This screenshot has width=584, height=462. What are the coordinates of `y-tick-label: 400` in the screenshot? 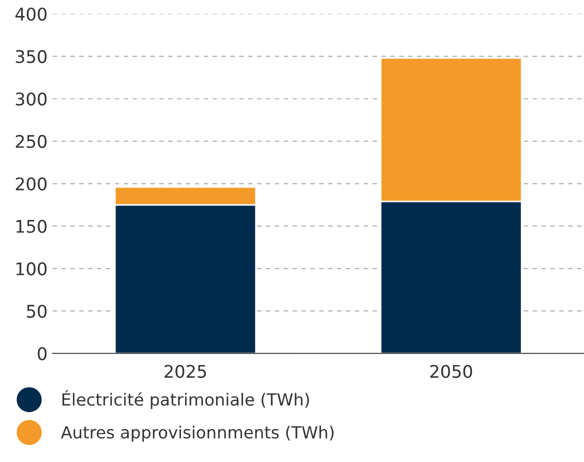 It's located at (31, 14).